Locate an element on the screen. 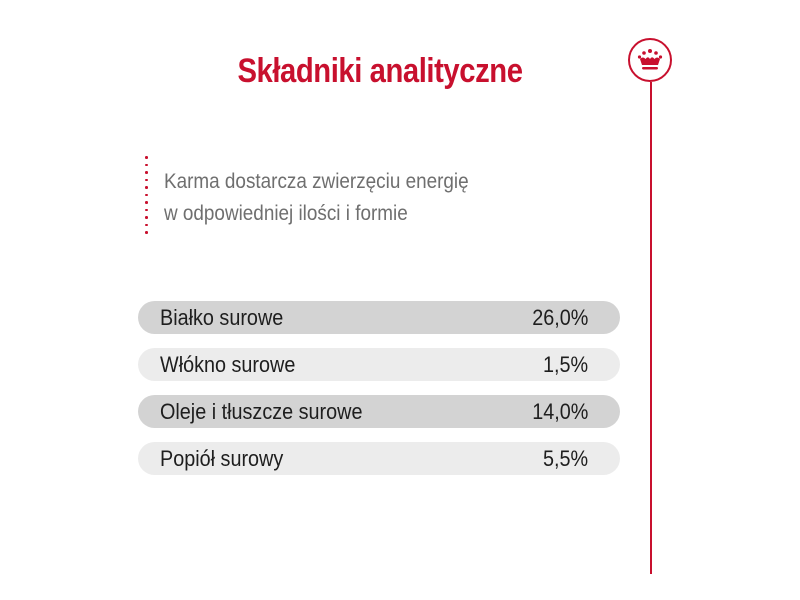 Image resolution: width=800 pixels, height=600 pixels. description-line-1: Karma dostarcza zwierzęciu energię is located at coordinates (316, 181).